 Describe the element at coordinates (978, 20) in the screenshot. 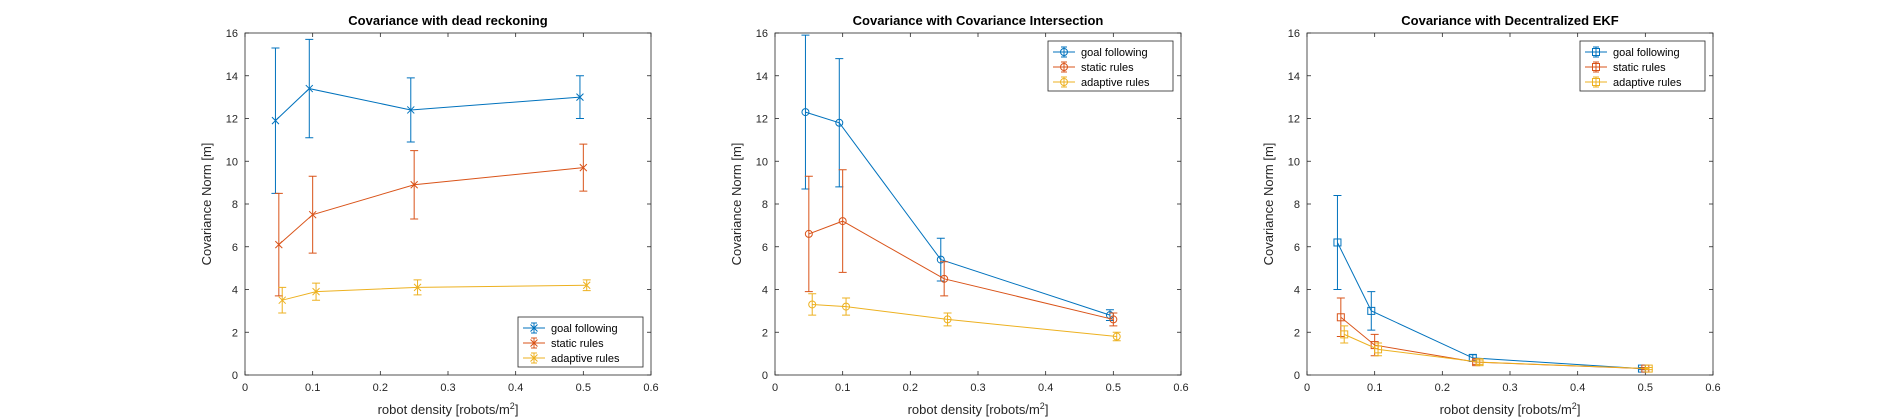

I see `chart-title: Covariance with Covariance Intersection` at that location.